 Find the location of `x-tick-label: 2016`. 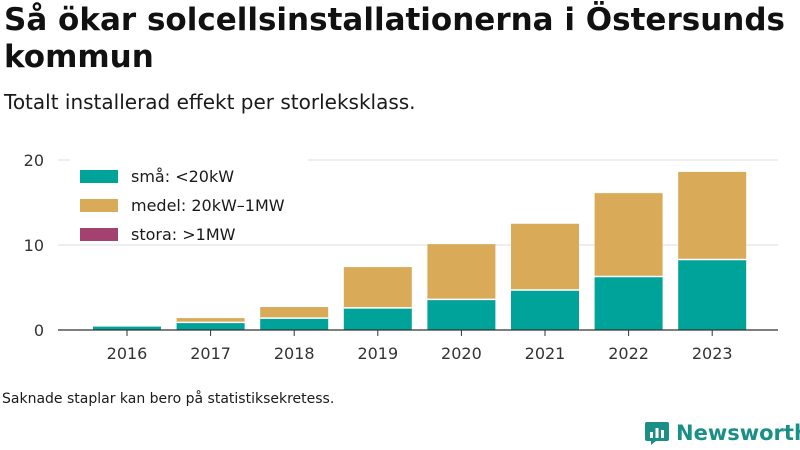

x-tick-label: 2016 is located at coordinates (127, 353).